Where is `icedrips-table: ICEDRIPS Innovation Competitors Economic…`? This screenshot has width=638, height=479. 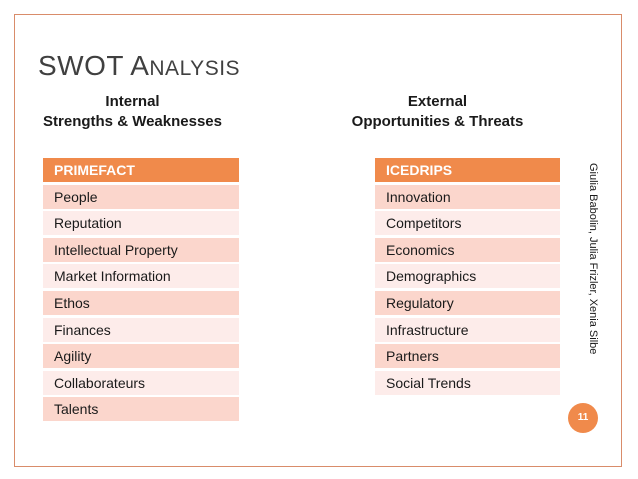
icedrips-table: ICEDRIPS Innovation Competitors Economic… is located at coordinates (467, 277).